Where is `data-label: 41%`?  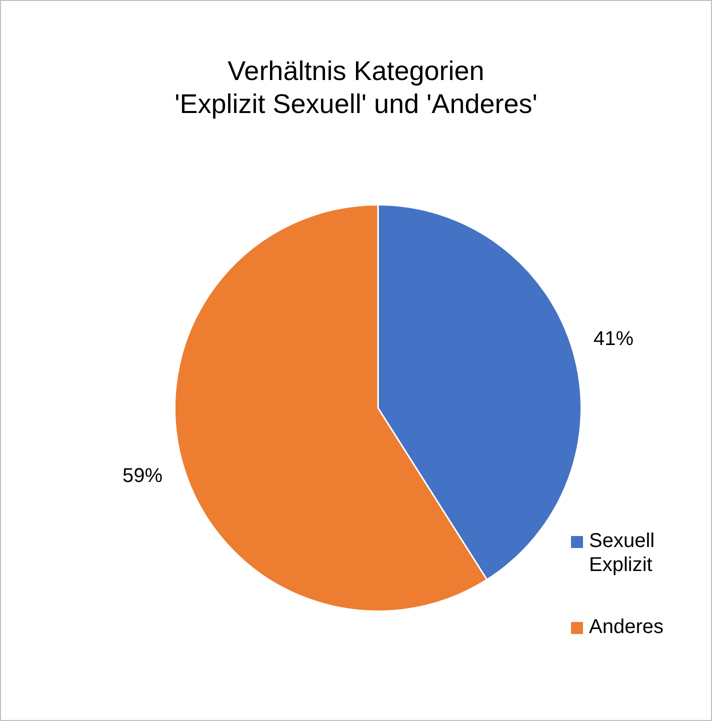 data-label: 41% is located at coordinates (613, 339).